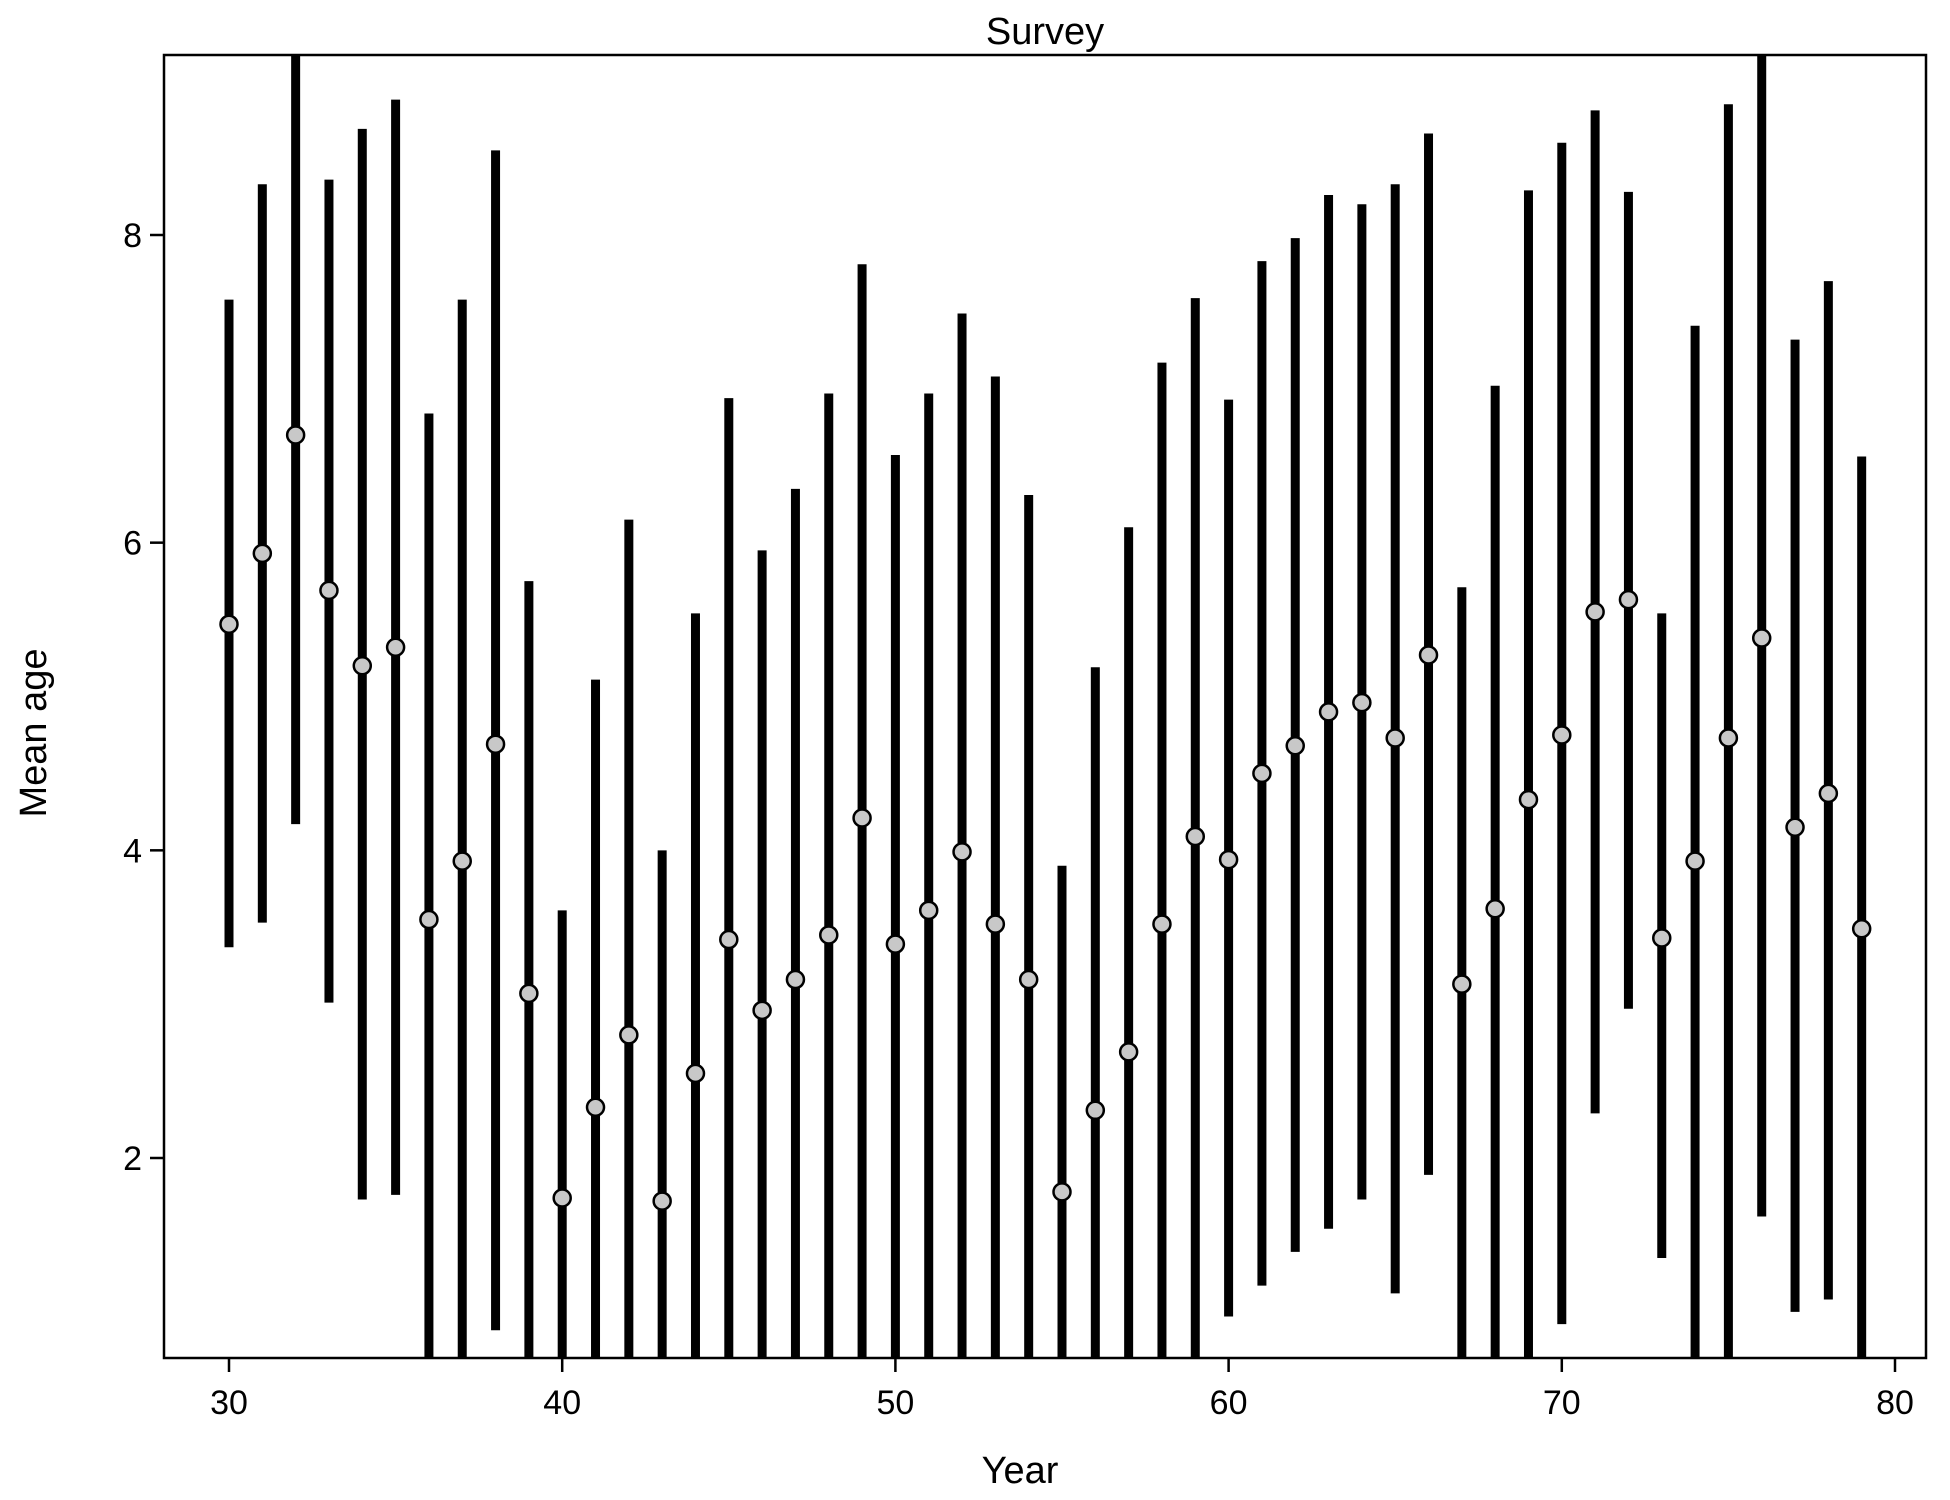 The height and width of the screenshot is (1500, 1950). Describe the element at coordinates (1229, 1403) in the screenshot. I see `x-tick-label: 60` at that location.